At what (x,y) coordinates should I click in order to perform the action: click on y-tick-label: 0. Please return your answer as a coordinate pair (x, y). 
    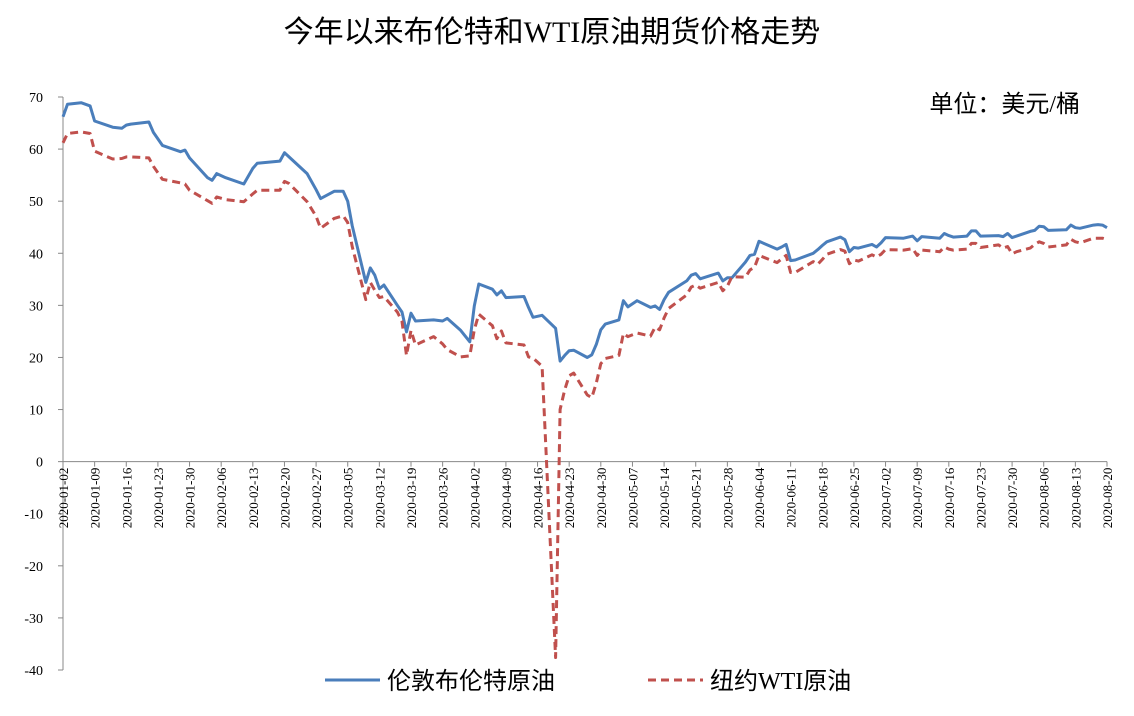
    Looking at the image, I should click on (39, 463).